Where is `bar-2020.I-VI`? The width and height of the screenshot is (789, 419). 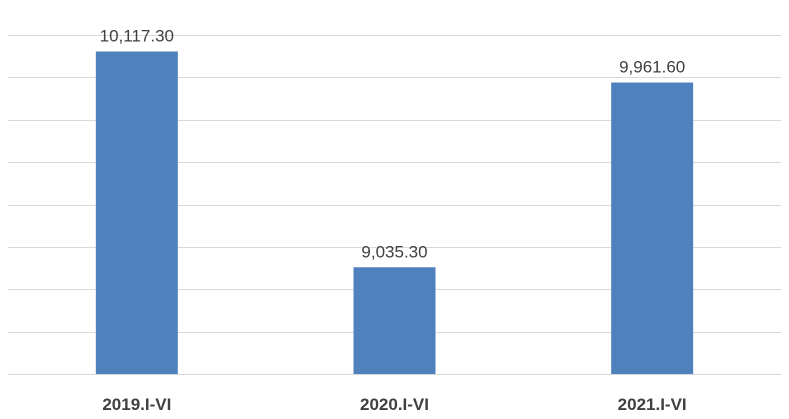
bar-2020.I-VI is located at coordinates (394, 320).